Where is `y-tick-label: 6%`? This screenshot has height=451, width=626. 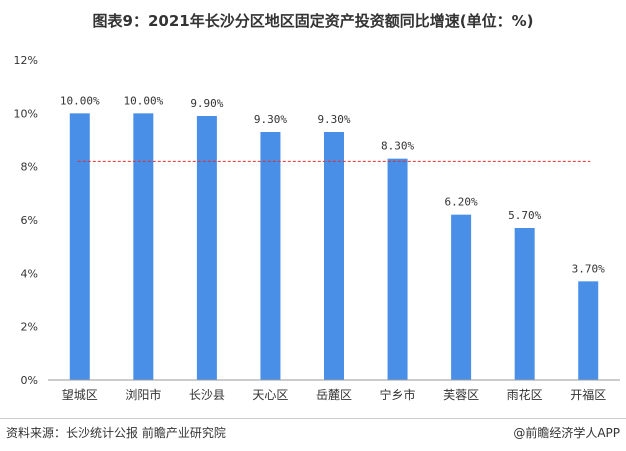 y-tick-label: 6% is located at coordinates (29, 220).